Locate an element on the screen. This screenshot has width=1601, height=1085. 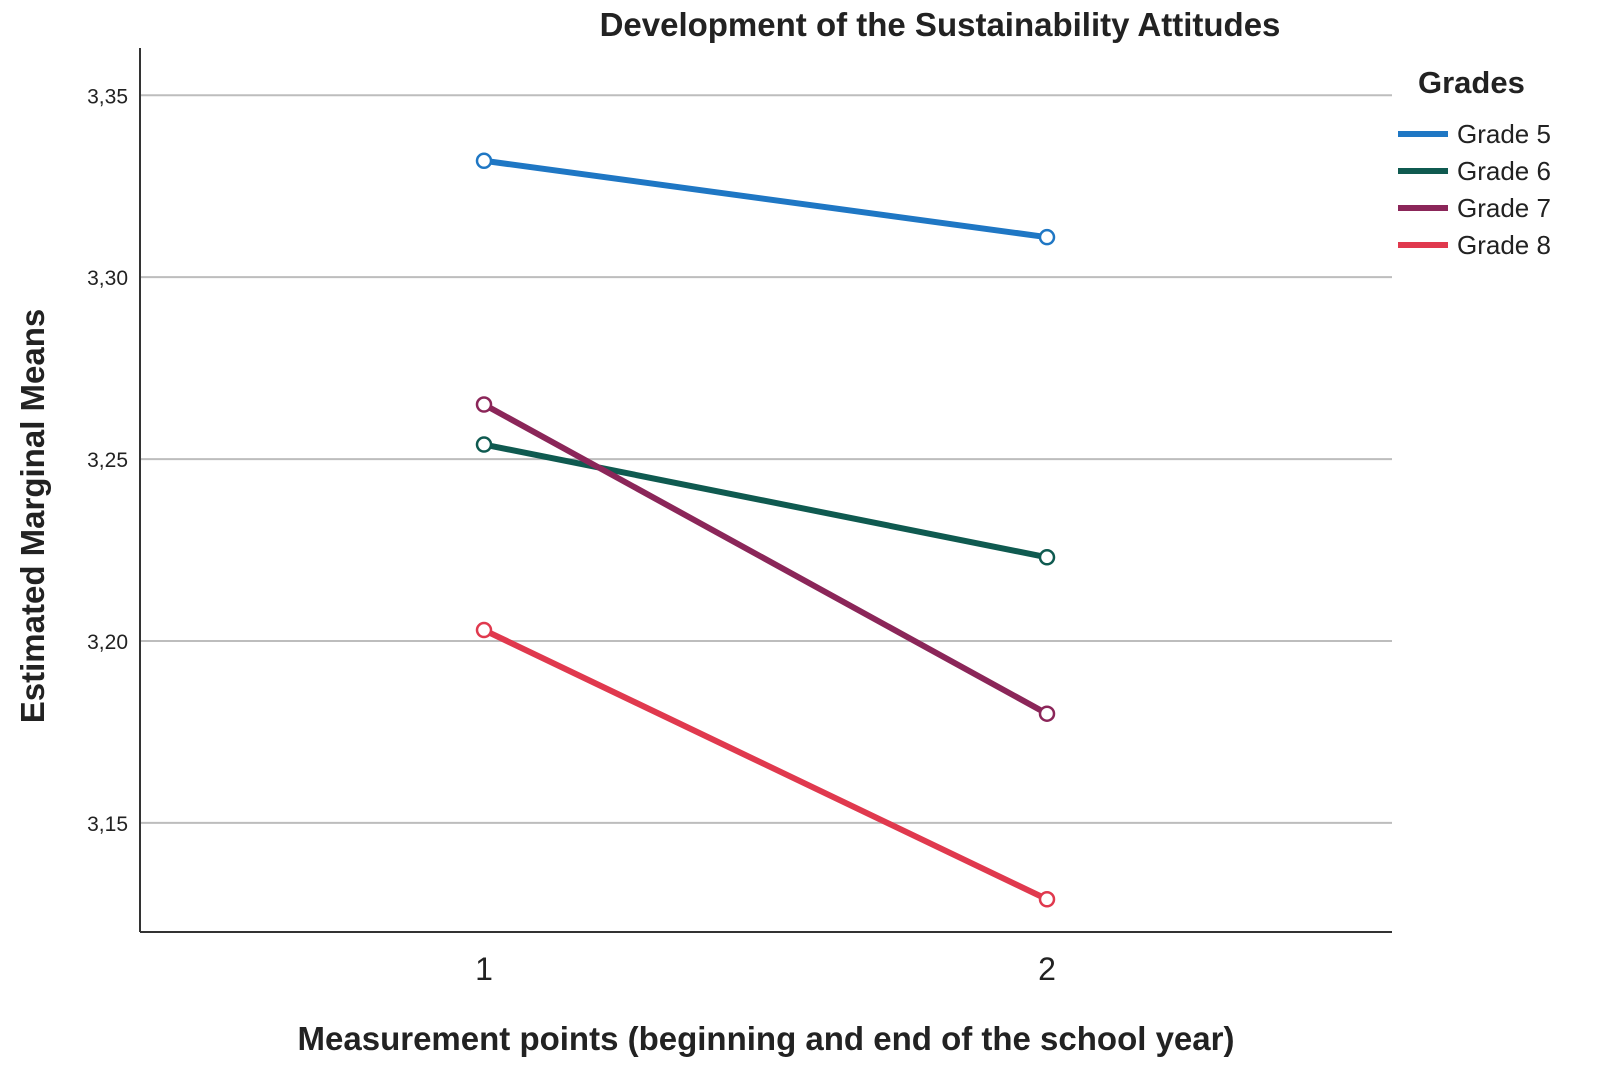
legend-label-grade-6: Grade 6 is located at coordinates (1504, 171).